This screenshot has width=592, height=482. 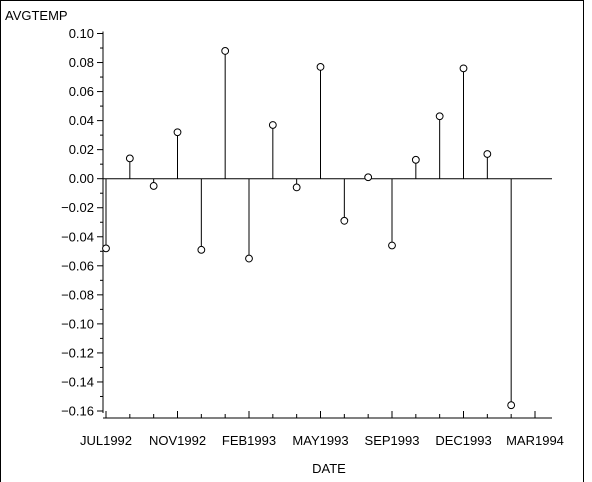 I want to click on y-tick-label: 0.04, so click(x=81, y=120).